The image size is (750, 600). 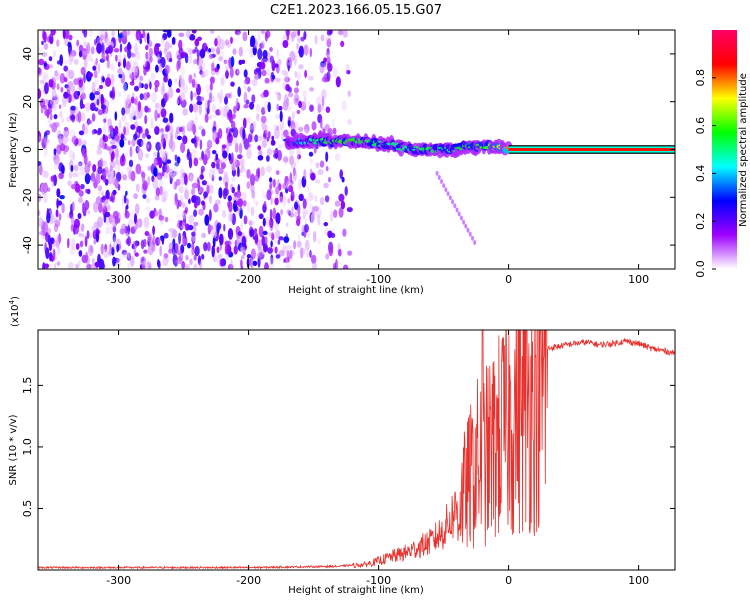 I want to click on snr-y-multiplier: (x104), so click(x=14, y=311).